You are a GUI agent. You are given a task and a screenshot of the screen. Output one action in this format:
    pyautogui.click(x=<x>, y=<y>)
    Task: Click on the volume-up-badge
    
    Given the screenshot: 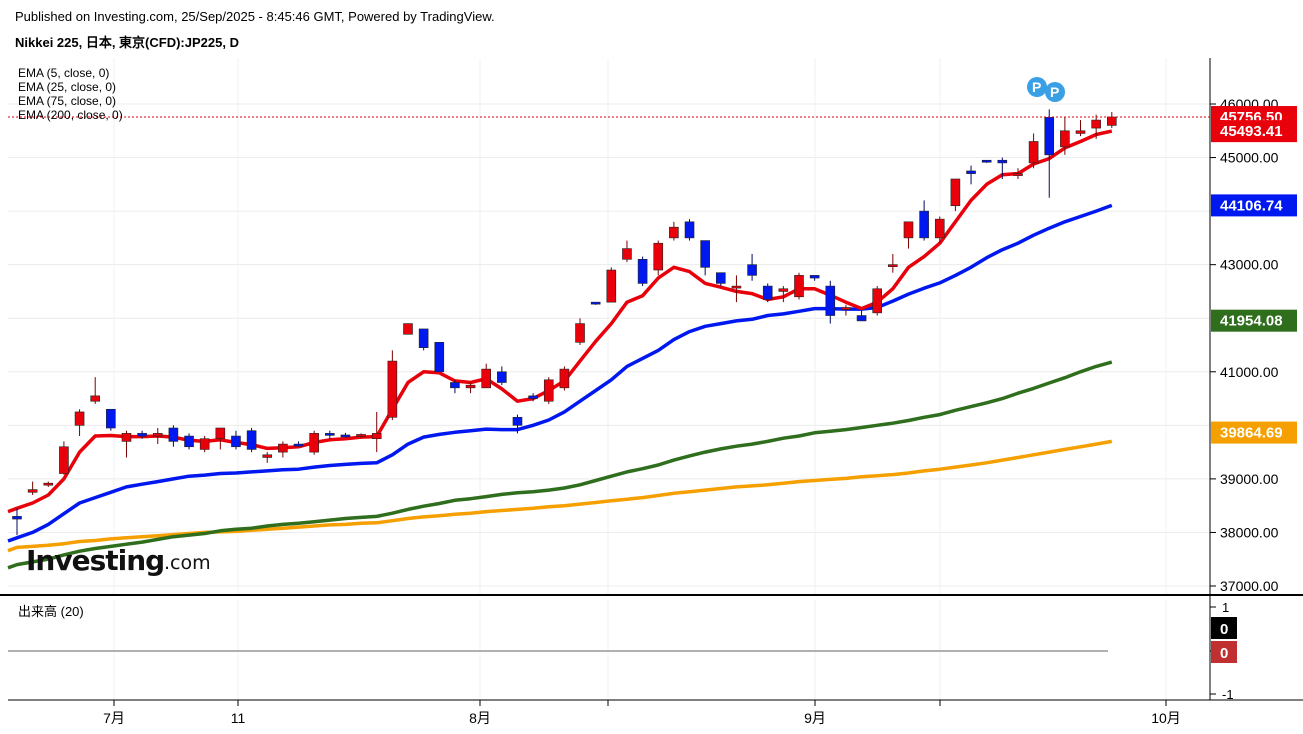 What is the action you would take?
    pyautogui.click(x=1224, y=628)
    